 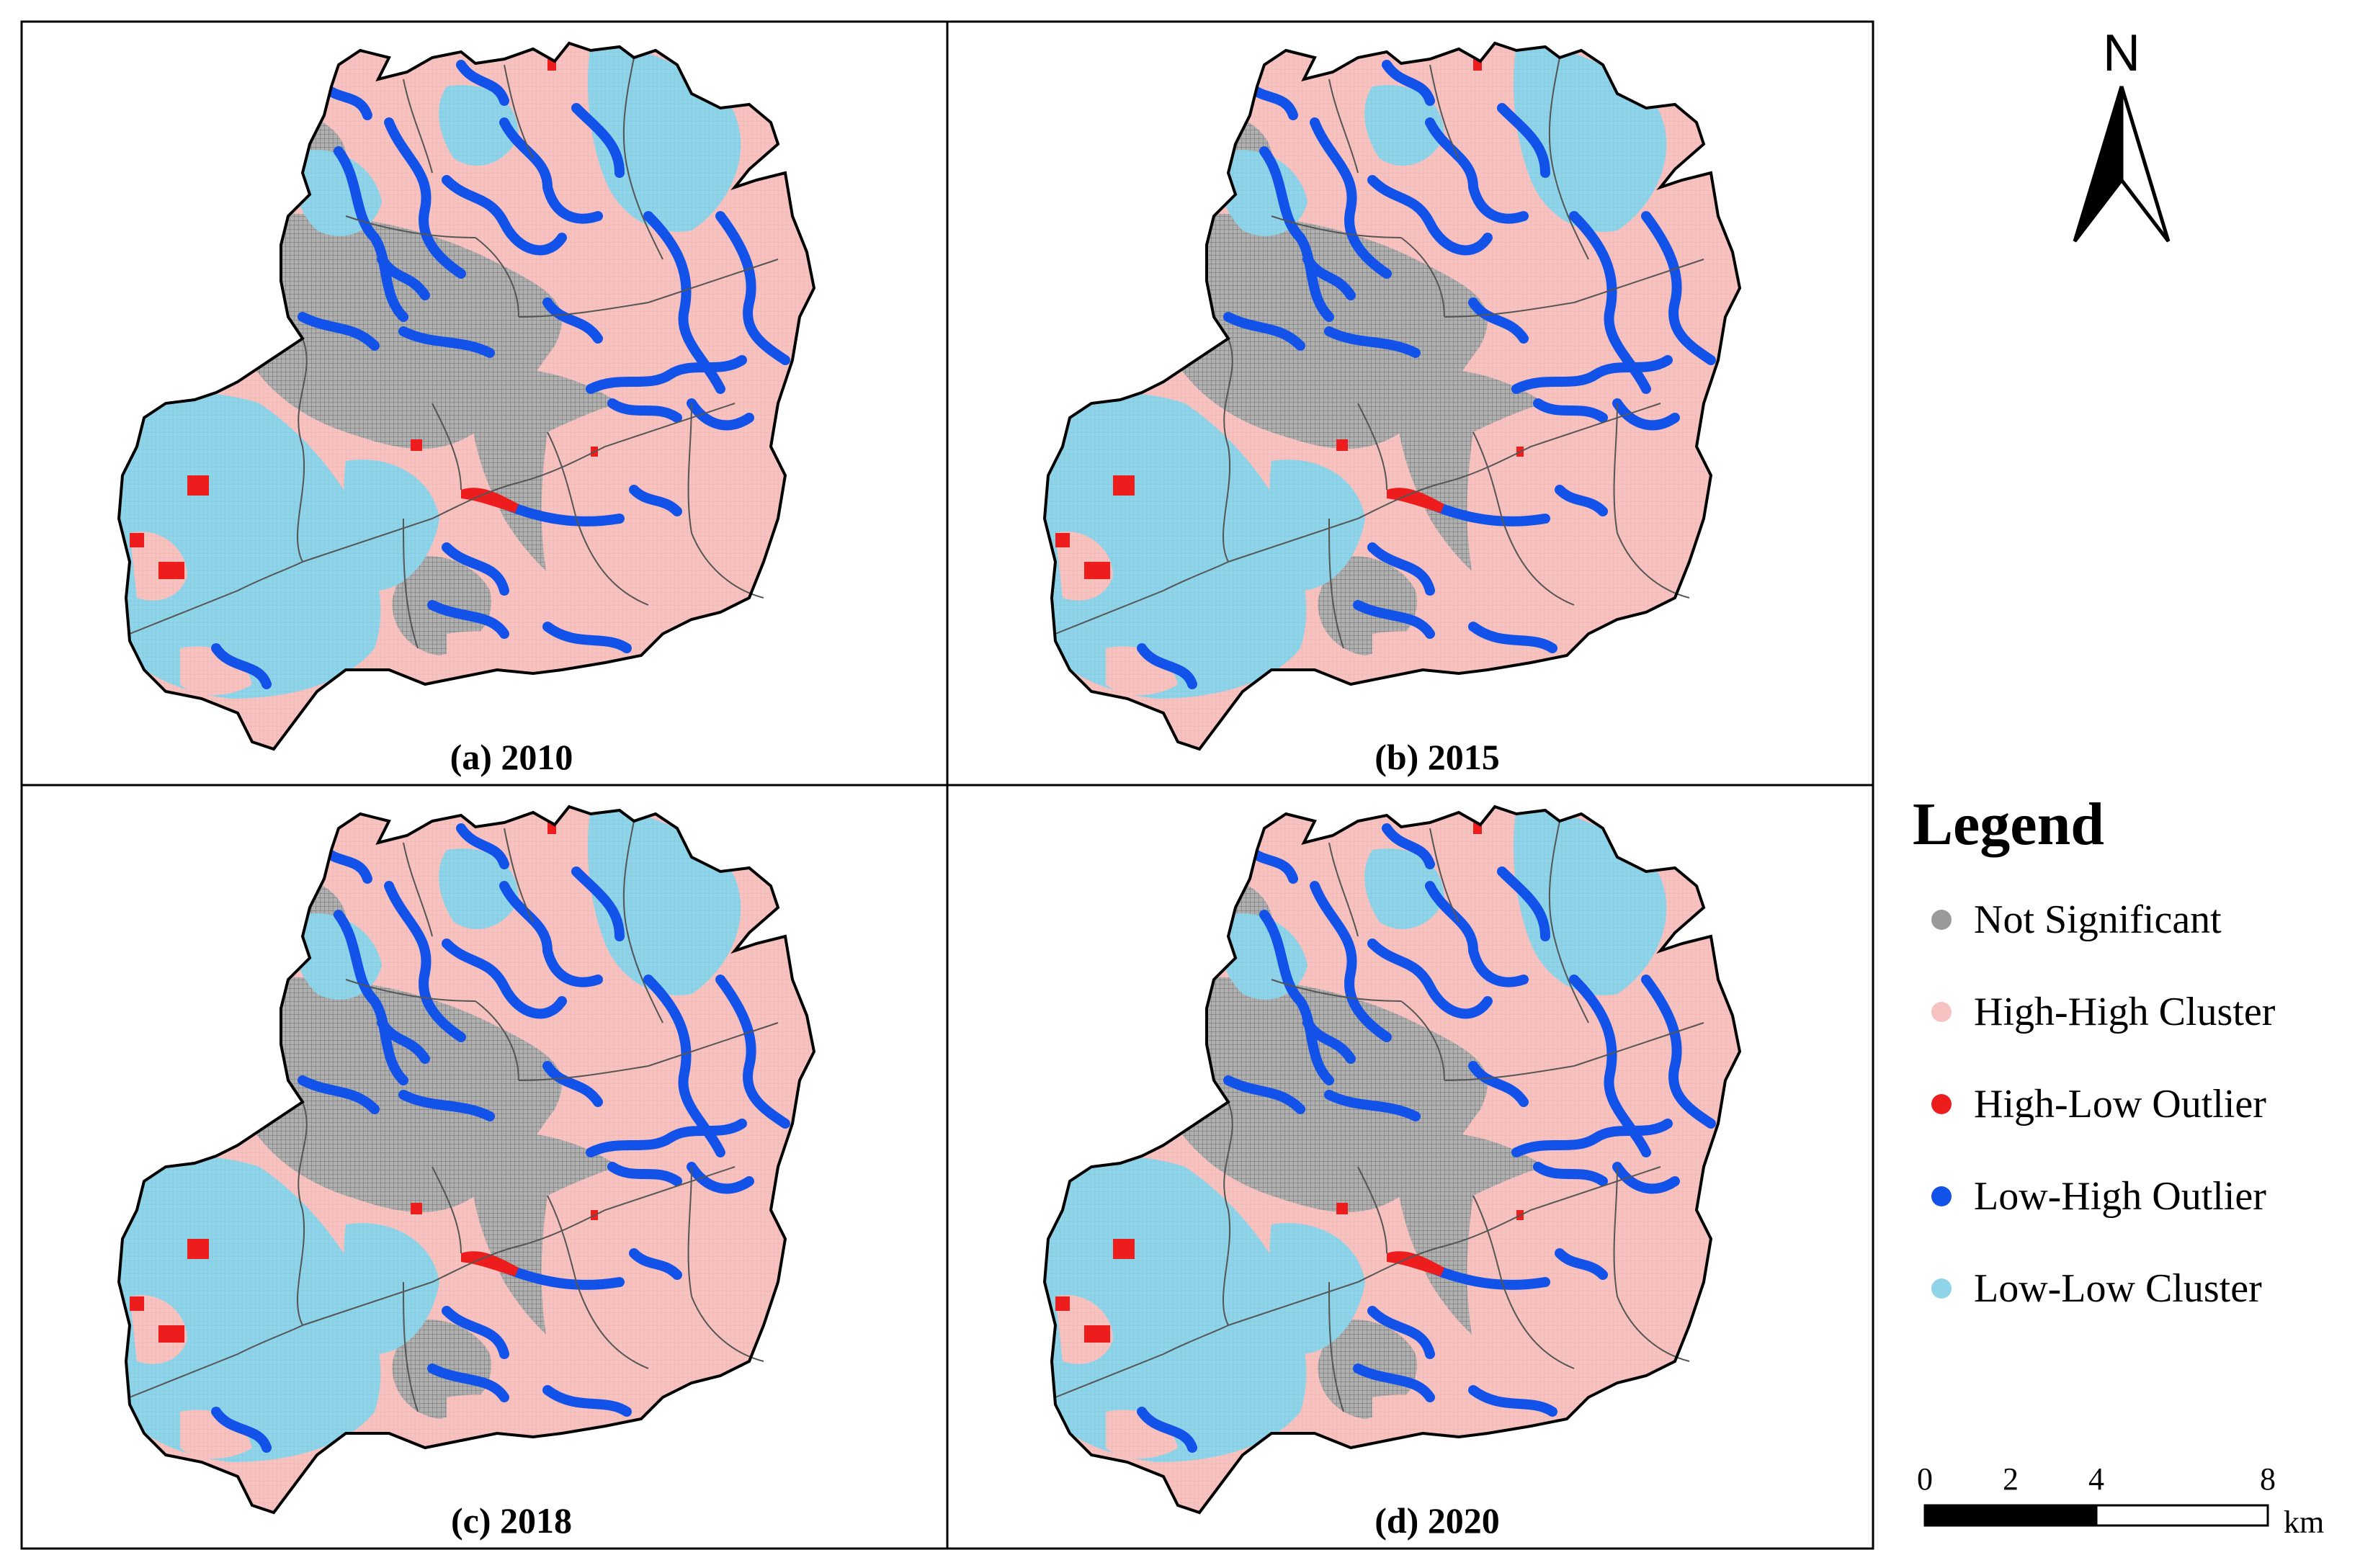 I want to click on scale-bar: 0 2 4 8 km, so click(x=2120, y=1501).